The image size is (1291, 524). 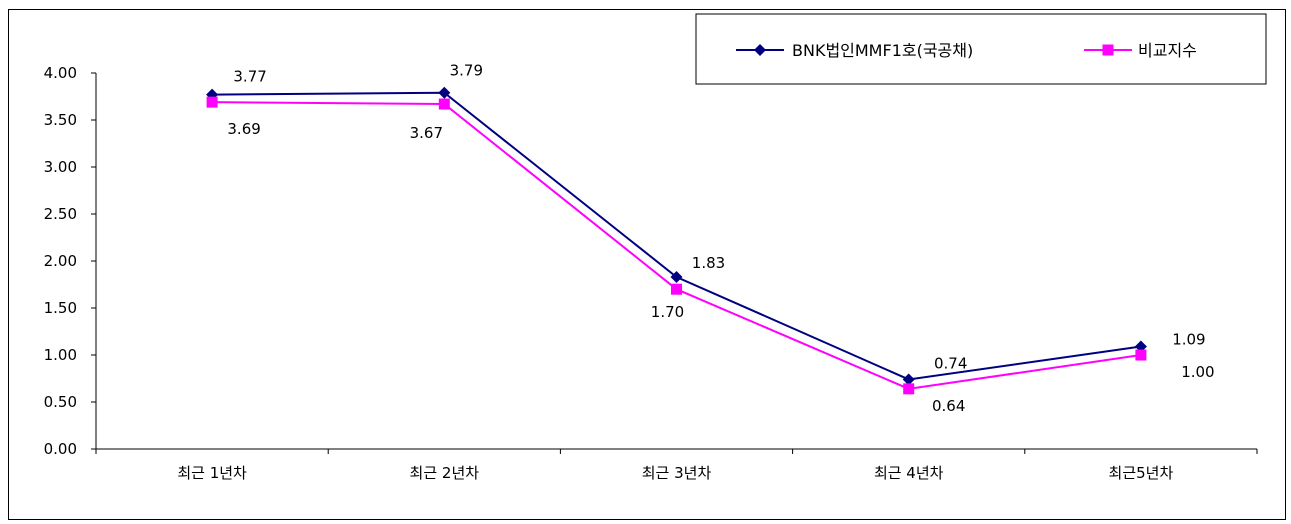 What do you see at coordinates (60, 73) in the screenshot?
I see `y-tick-label: 4.00` at bounding box center [60, 73].